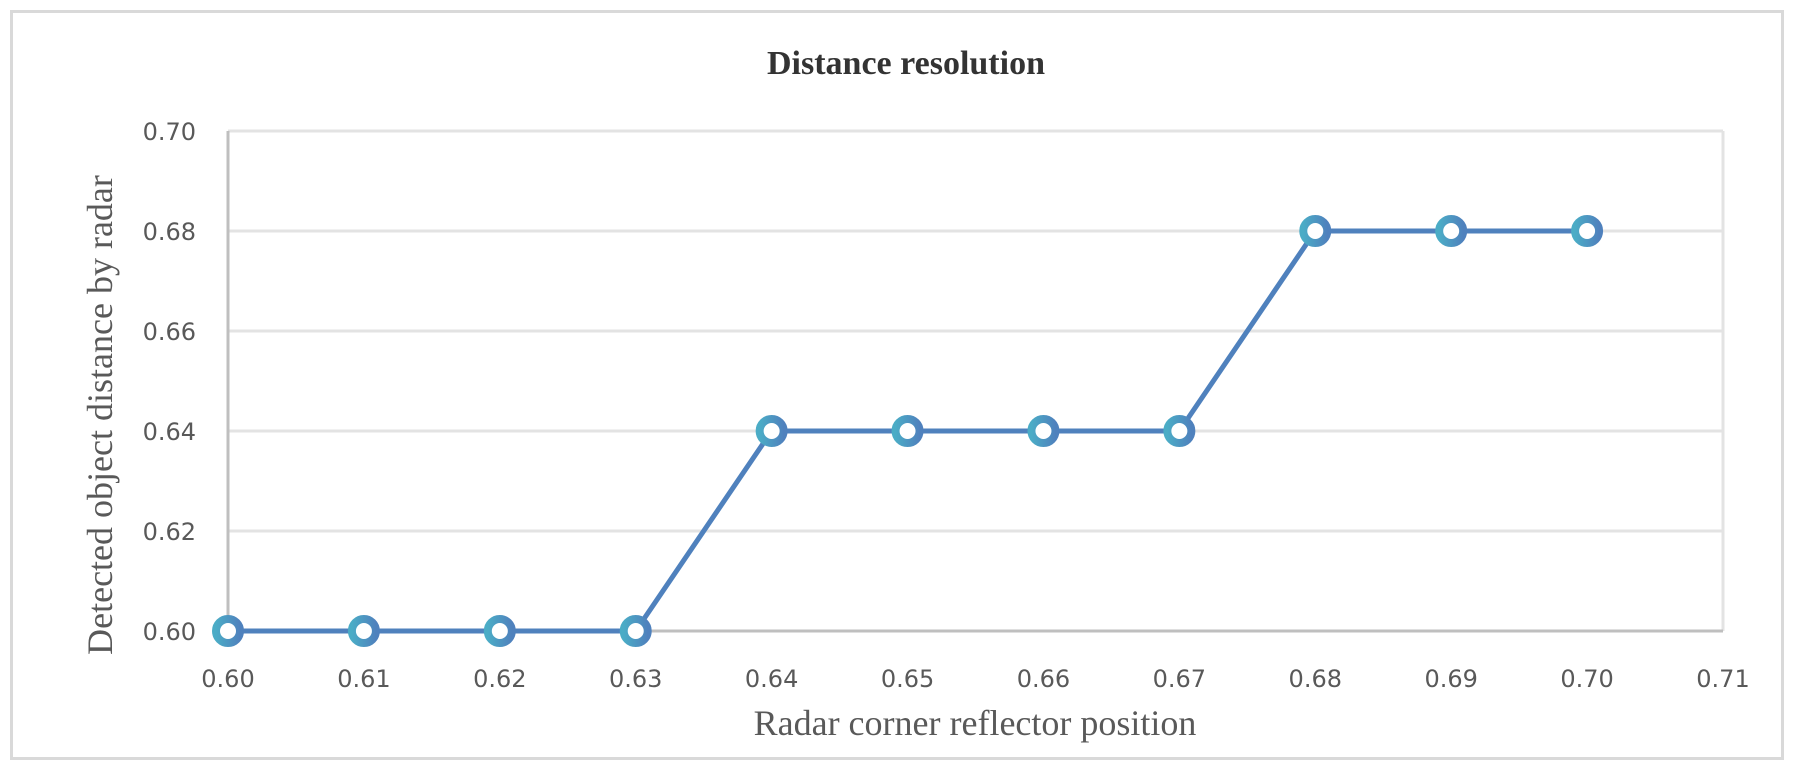 This screenshot has width=1798, height=770. What do you see at coordinates (169, 532) in the screenshot?
I see `y-tick-label: 0.62` at bounding box center [169, 532].